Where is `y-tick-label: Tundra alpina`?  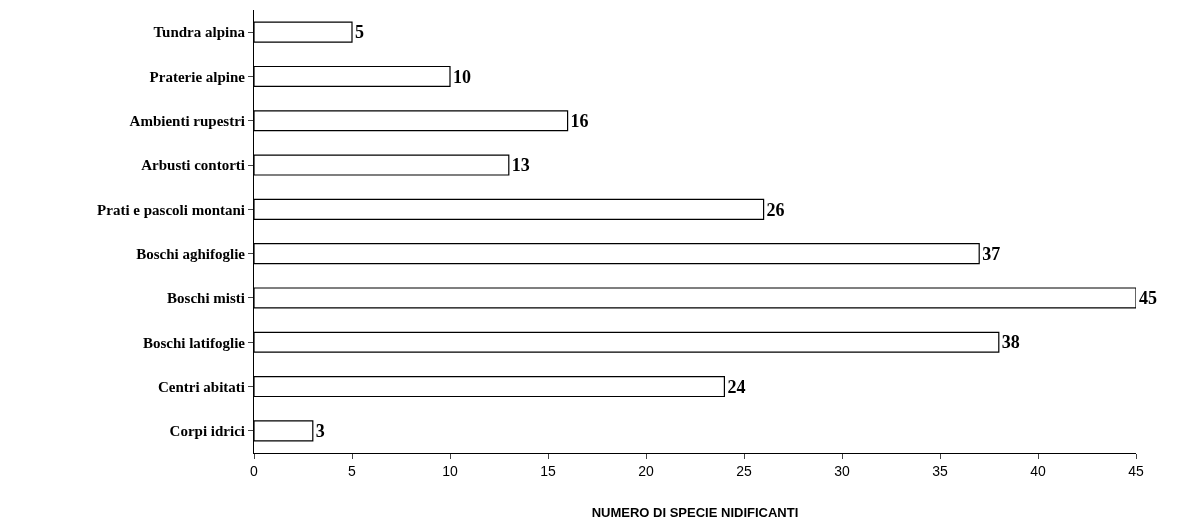 y-tick-label: Tundra alpina is located at coordinates (199, 32).